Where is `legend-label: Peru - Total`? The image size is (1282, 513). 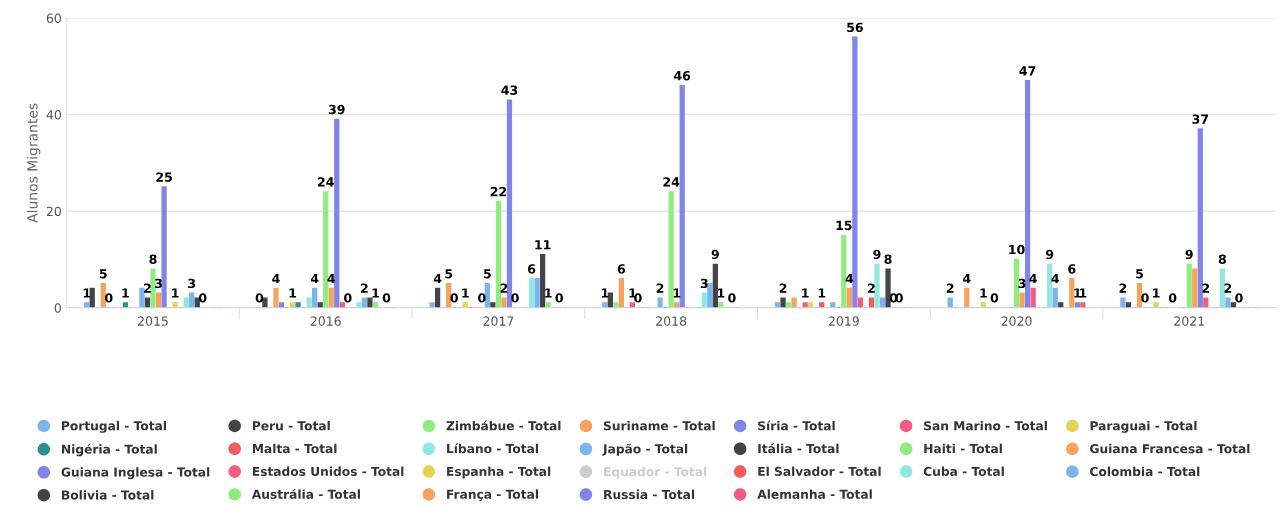 legend-label: Peru - Total is located at coordinates (291, 425).